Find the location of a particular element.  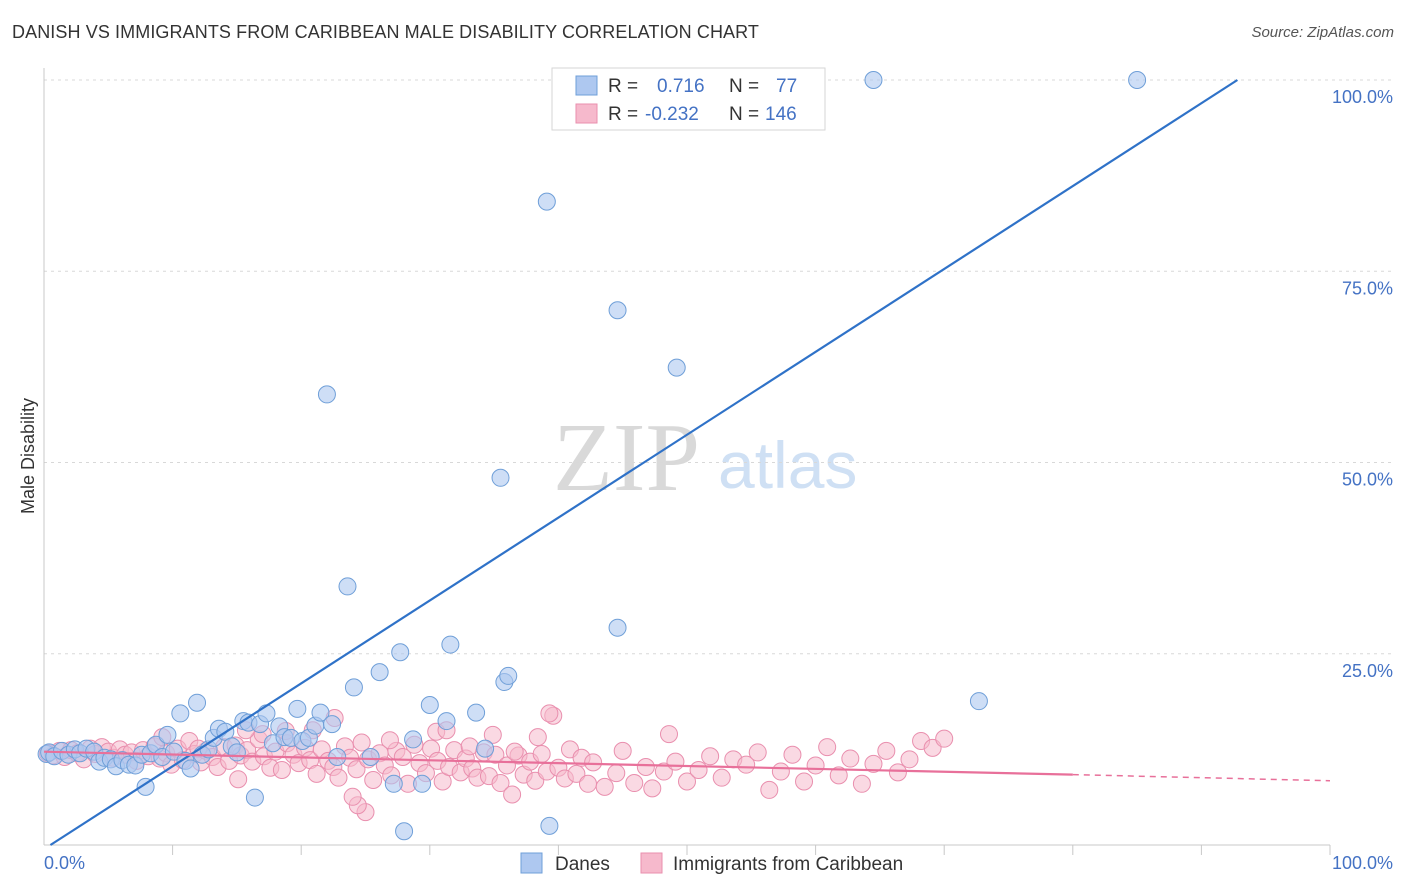

trend-line-caribbean-extension is located at coordinates (1201, 777).